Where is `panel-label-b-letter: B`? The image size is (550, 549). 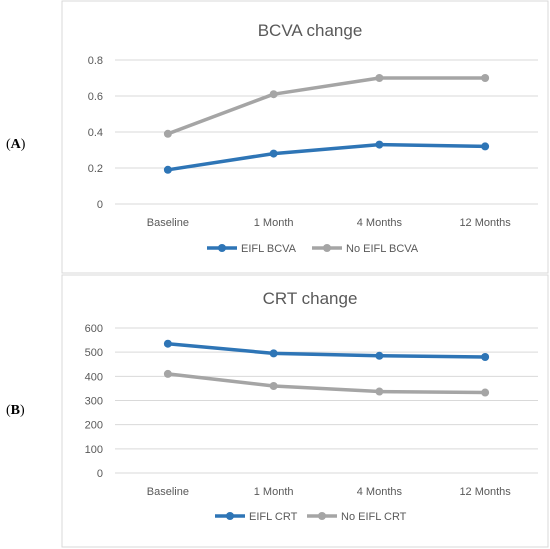
panel-label-b-letter: B is located at coordinates (15, 410).